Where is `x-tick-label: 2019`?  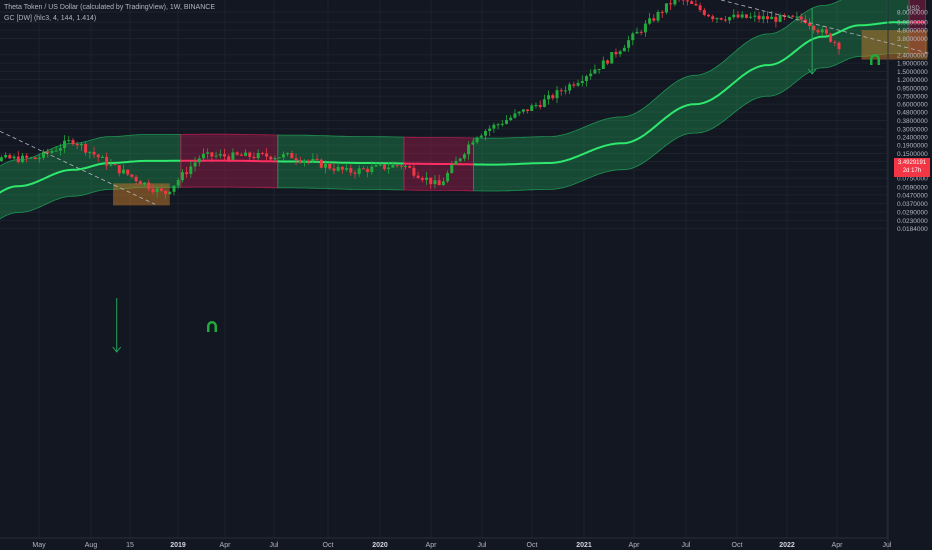
x-tick-label: 2019 is located at coordinates (178, 545).